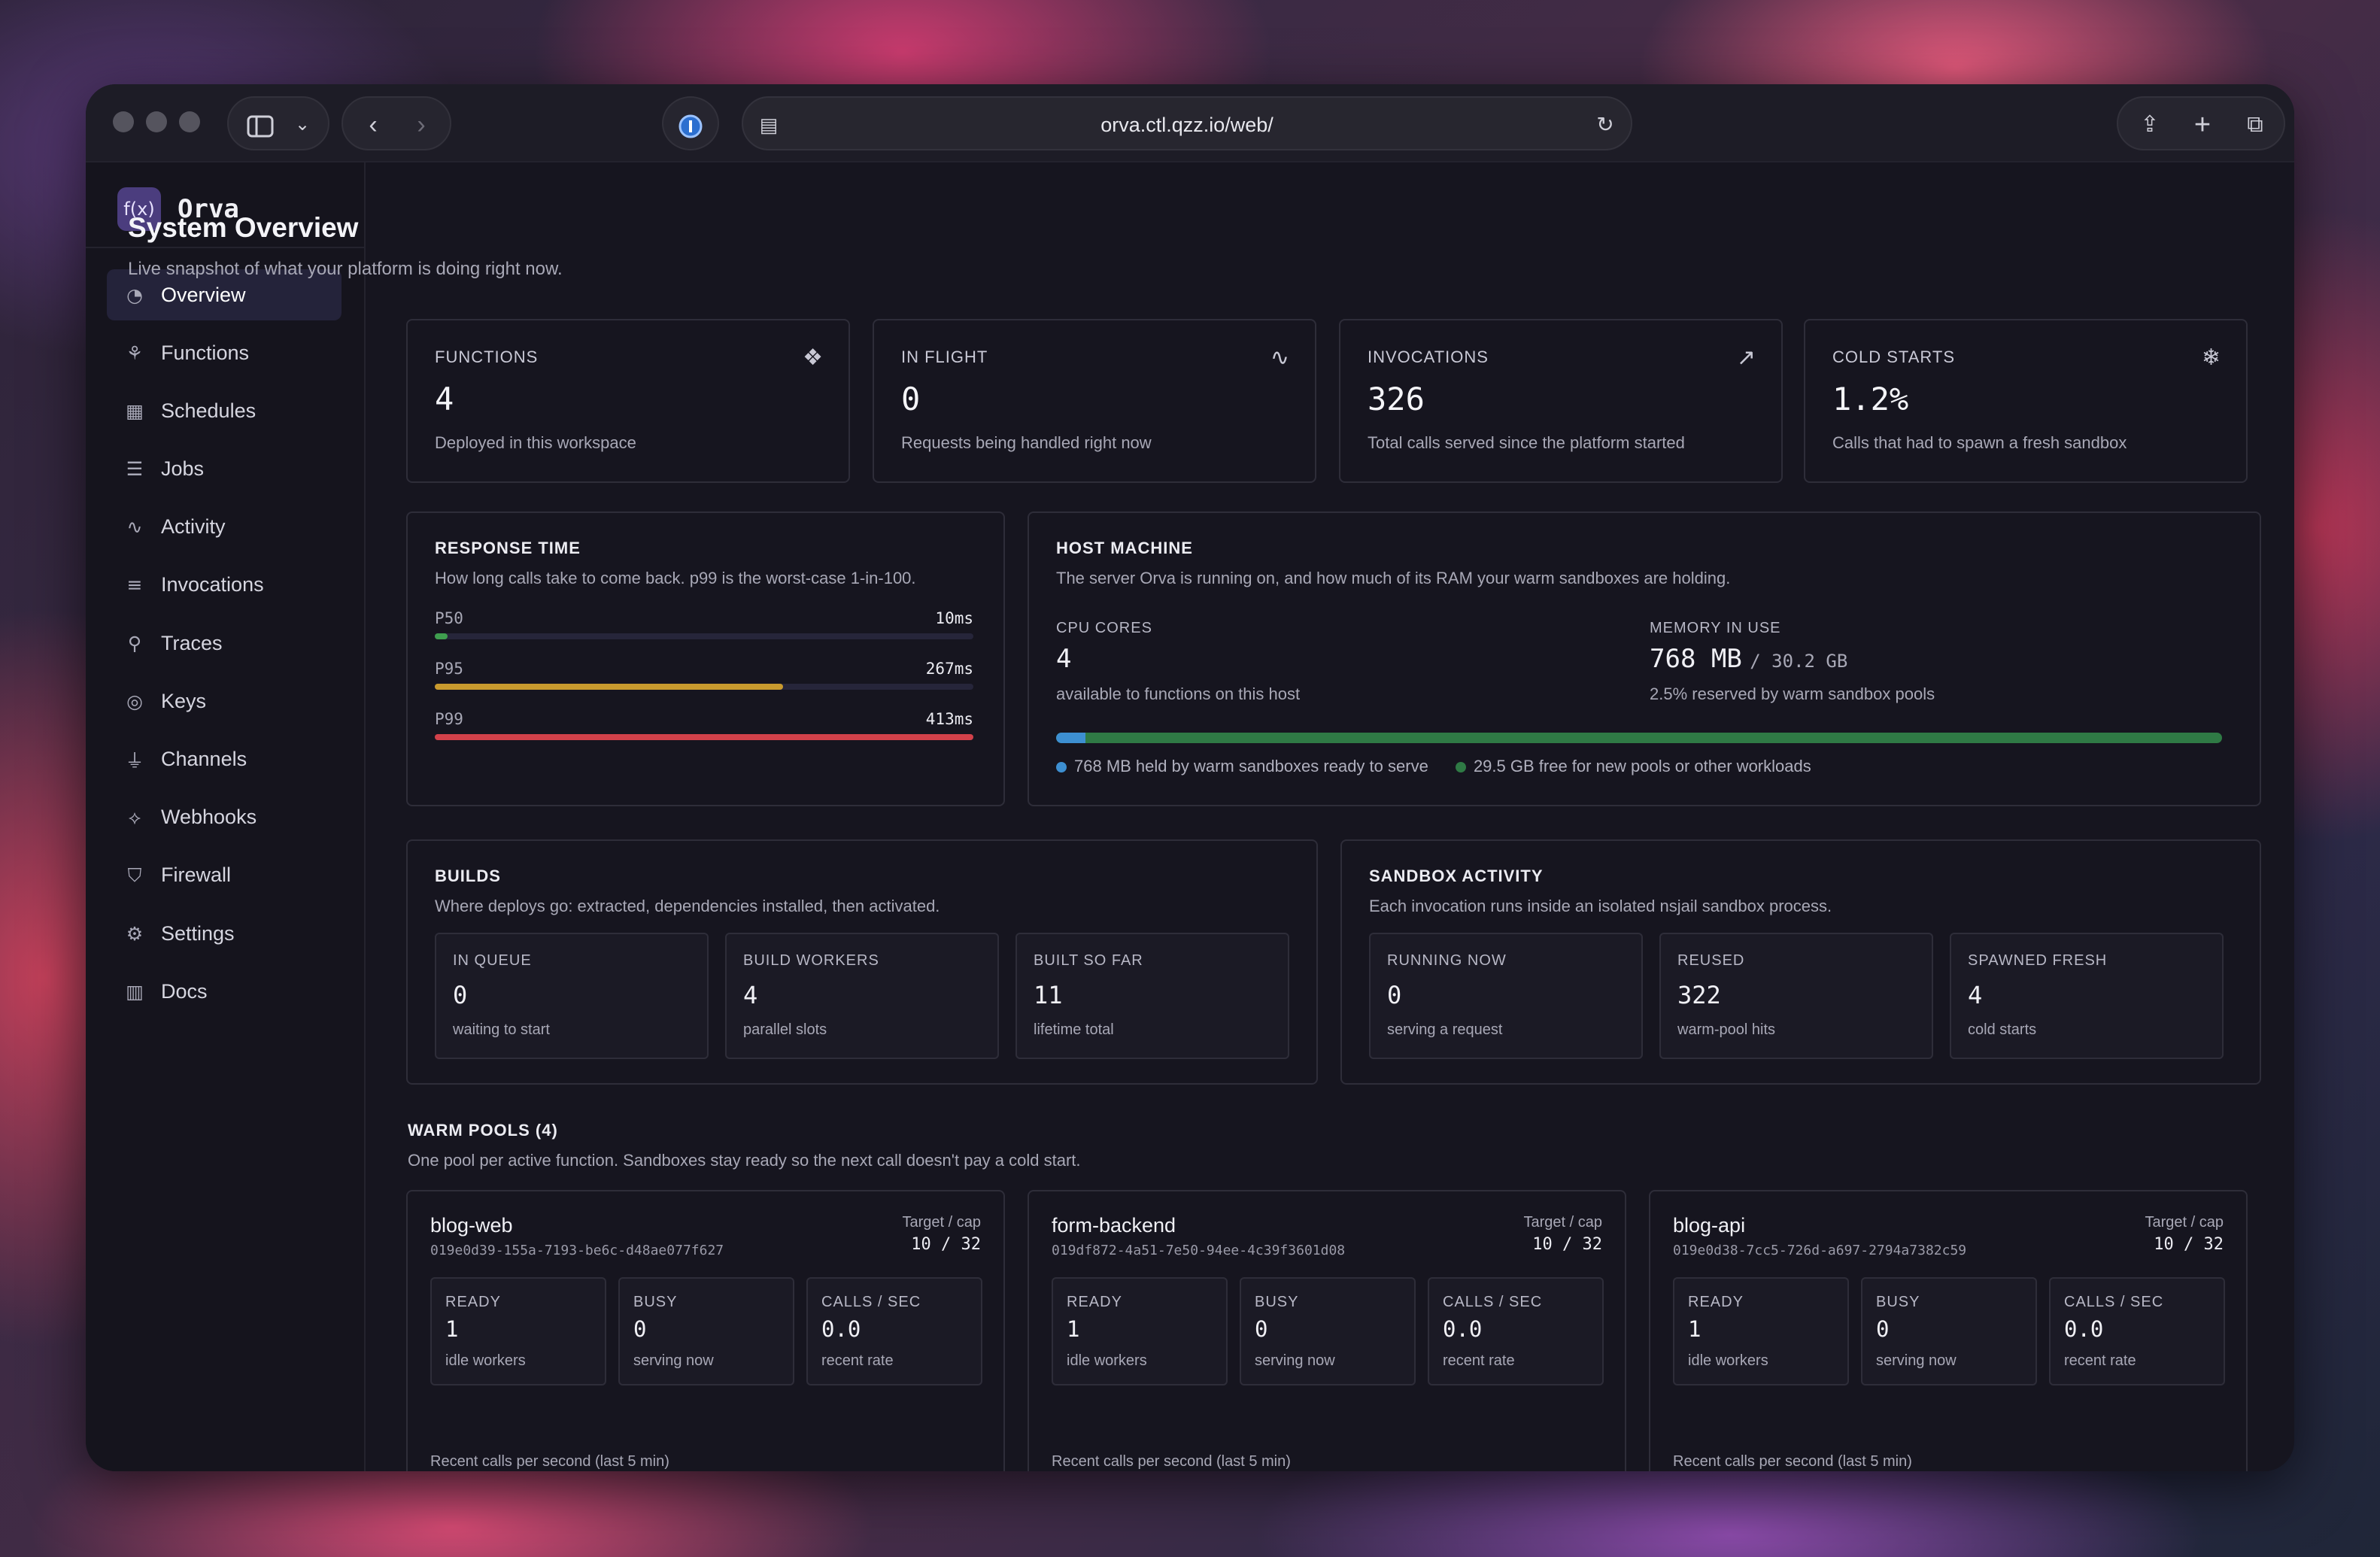 This screenshot has height=1557, width=2380. Describe the element at coordinates (224, 352) in the screenshot. I see `sidebar-item-functions: ⚘ Functions` at that location.